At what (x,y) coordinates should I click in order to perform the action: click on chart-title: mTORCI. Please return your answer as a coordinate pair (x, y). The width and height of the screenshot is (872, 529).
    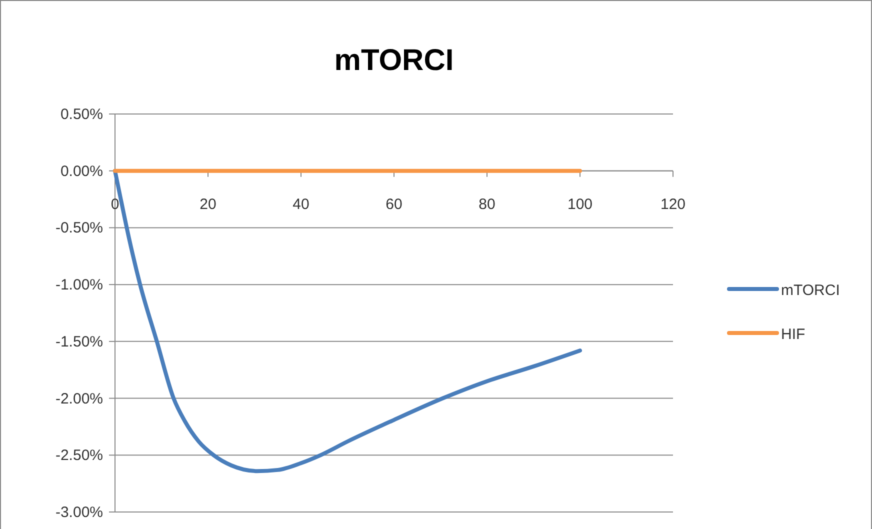
    Looking at the image, I should click on (394, 60).